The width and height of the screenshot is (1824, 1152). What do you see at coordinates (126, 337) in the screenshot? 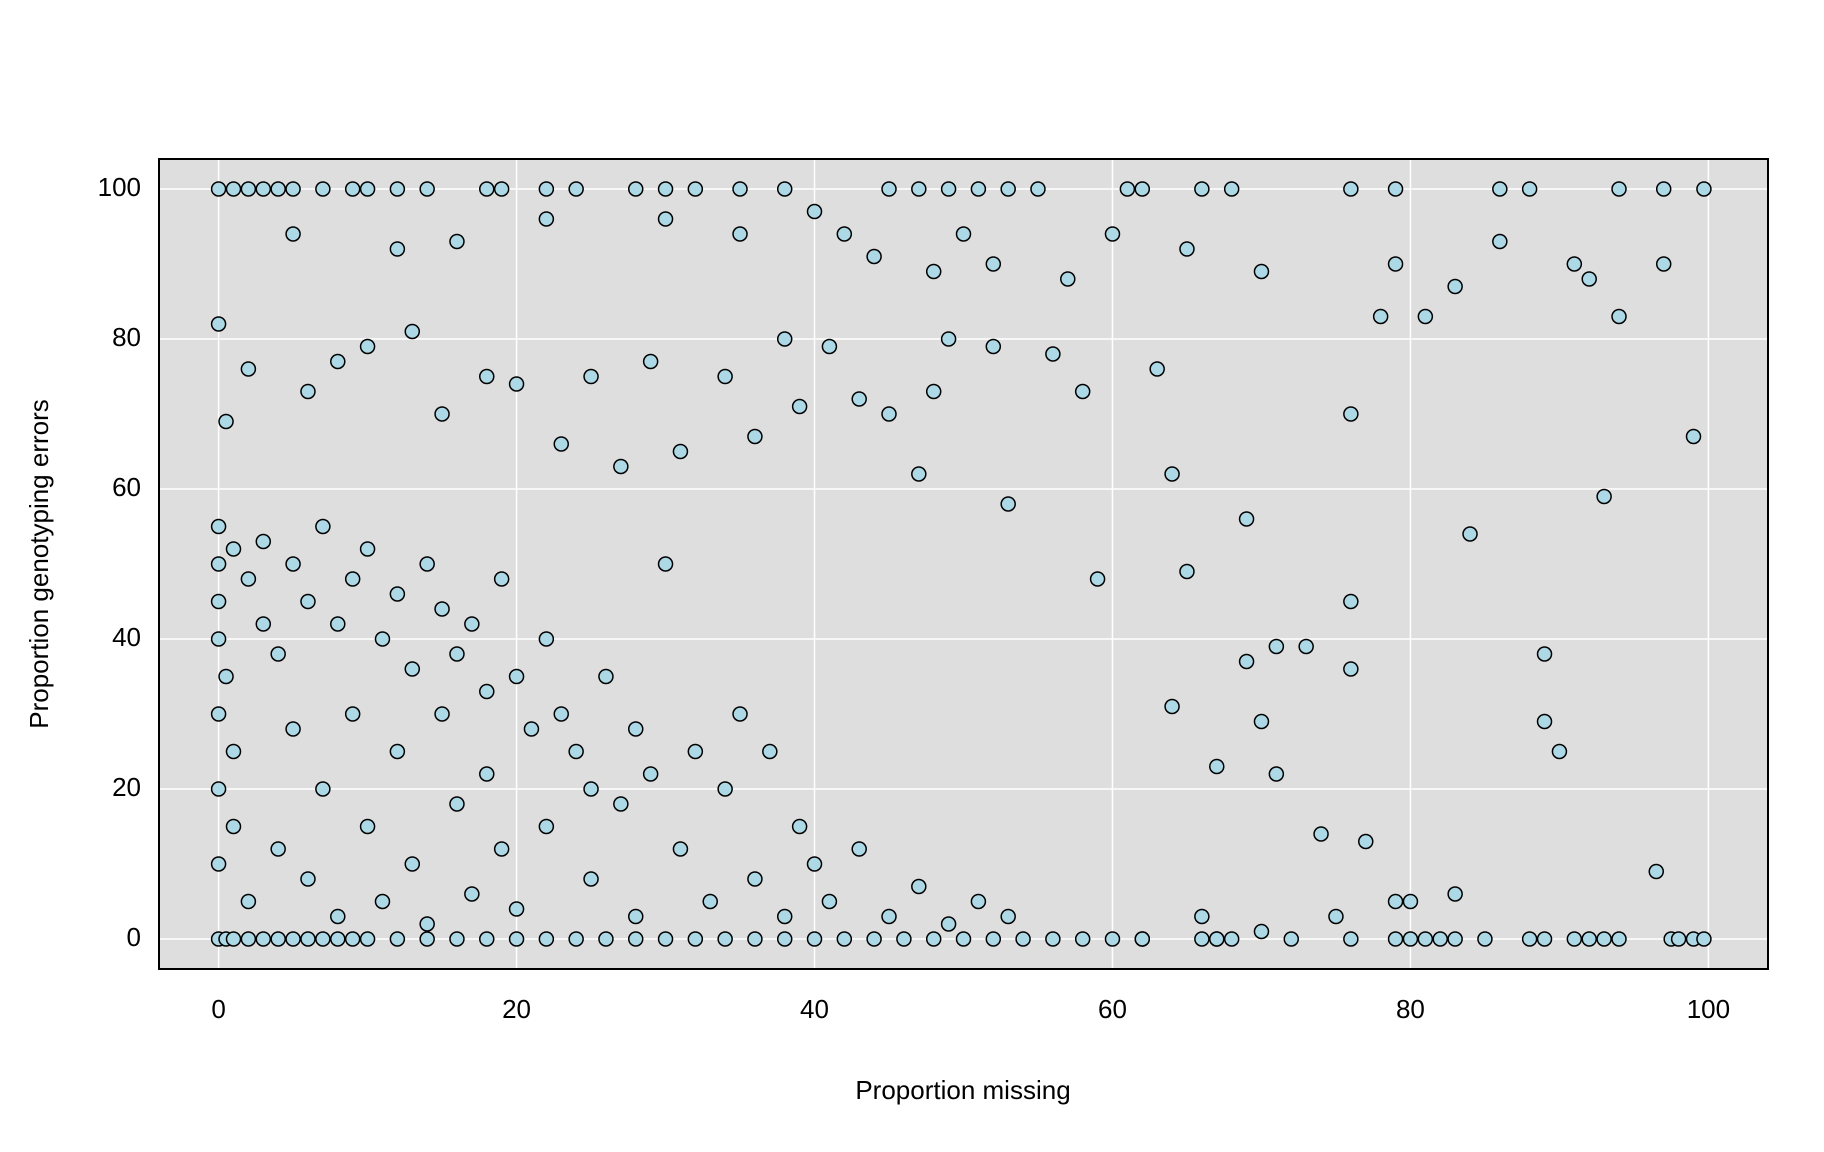
I see `y-tick-label: 80` at bounding box center [126, 337].